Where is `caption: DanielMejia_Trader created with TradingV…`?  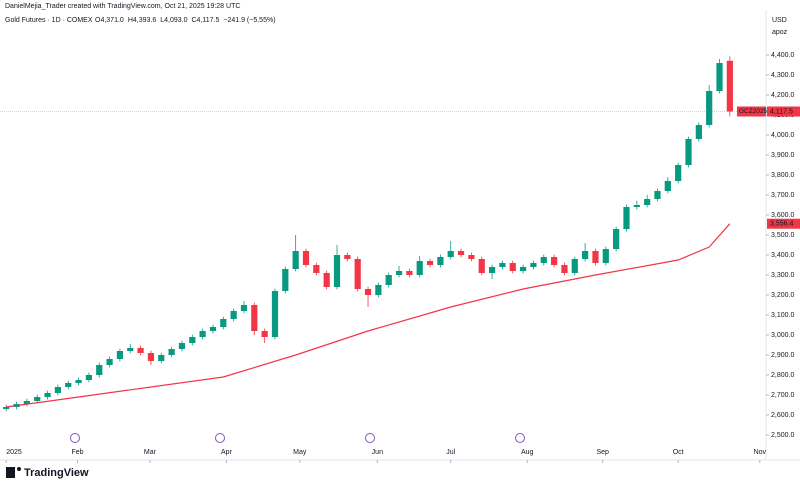 caption: DanielMejia_Trader created with TradingV… is located at coordinates (122, 6).